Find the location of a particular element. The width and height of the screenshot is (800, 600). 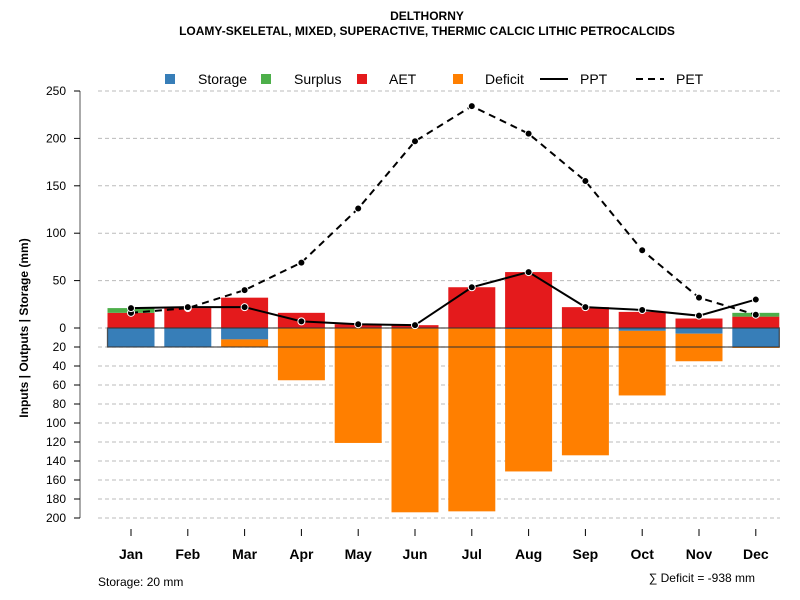

x-tick-label: Apr is located at coordinates (301, 554).